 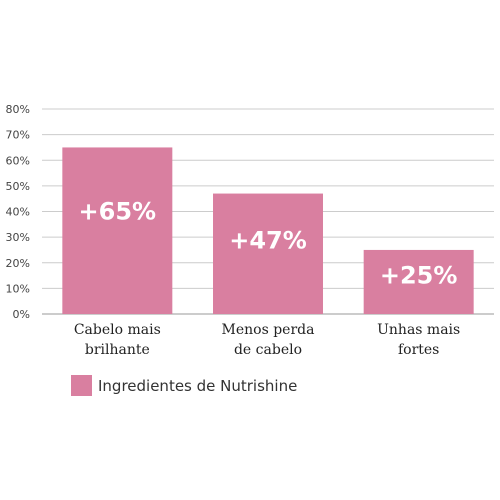 What do you see at coordinates (197, 386) in the screenshot?
I see `legend-label: Ingredientes de Nutrishine` at bounding box center [197, 386].